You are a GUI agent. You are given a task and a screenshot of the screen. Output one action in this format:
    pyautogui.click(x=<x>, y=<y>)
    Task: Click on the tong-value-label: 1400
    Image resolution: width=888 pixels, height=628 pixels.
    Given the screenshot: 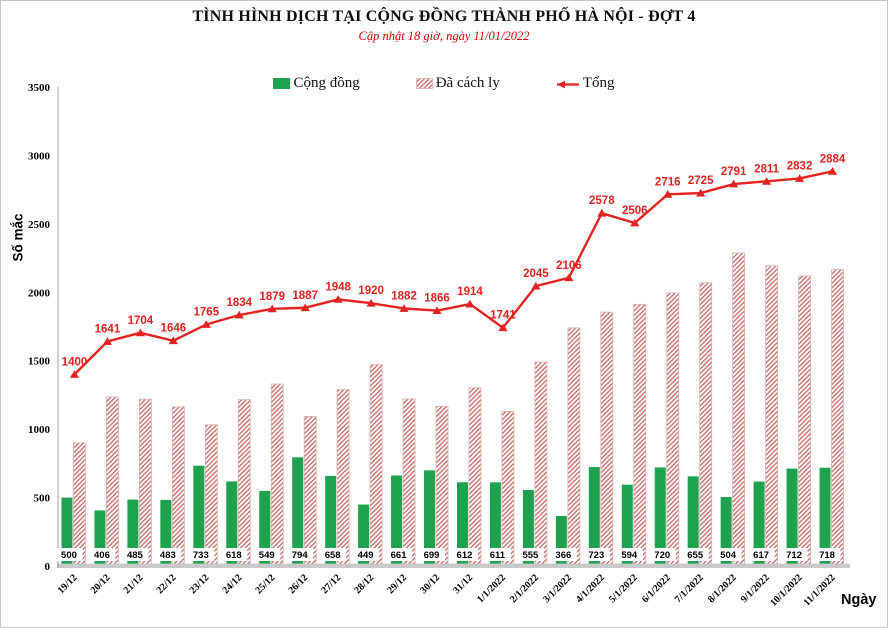 What is the action you would take?
    pyautogui.click(x=75, y=362)
    